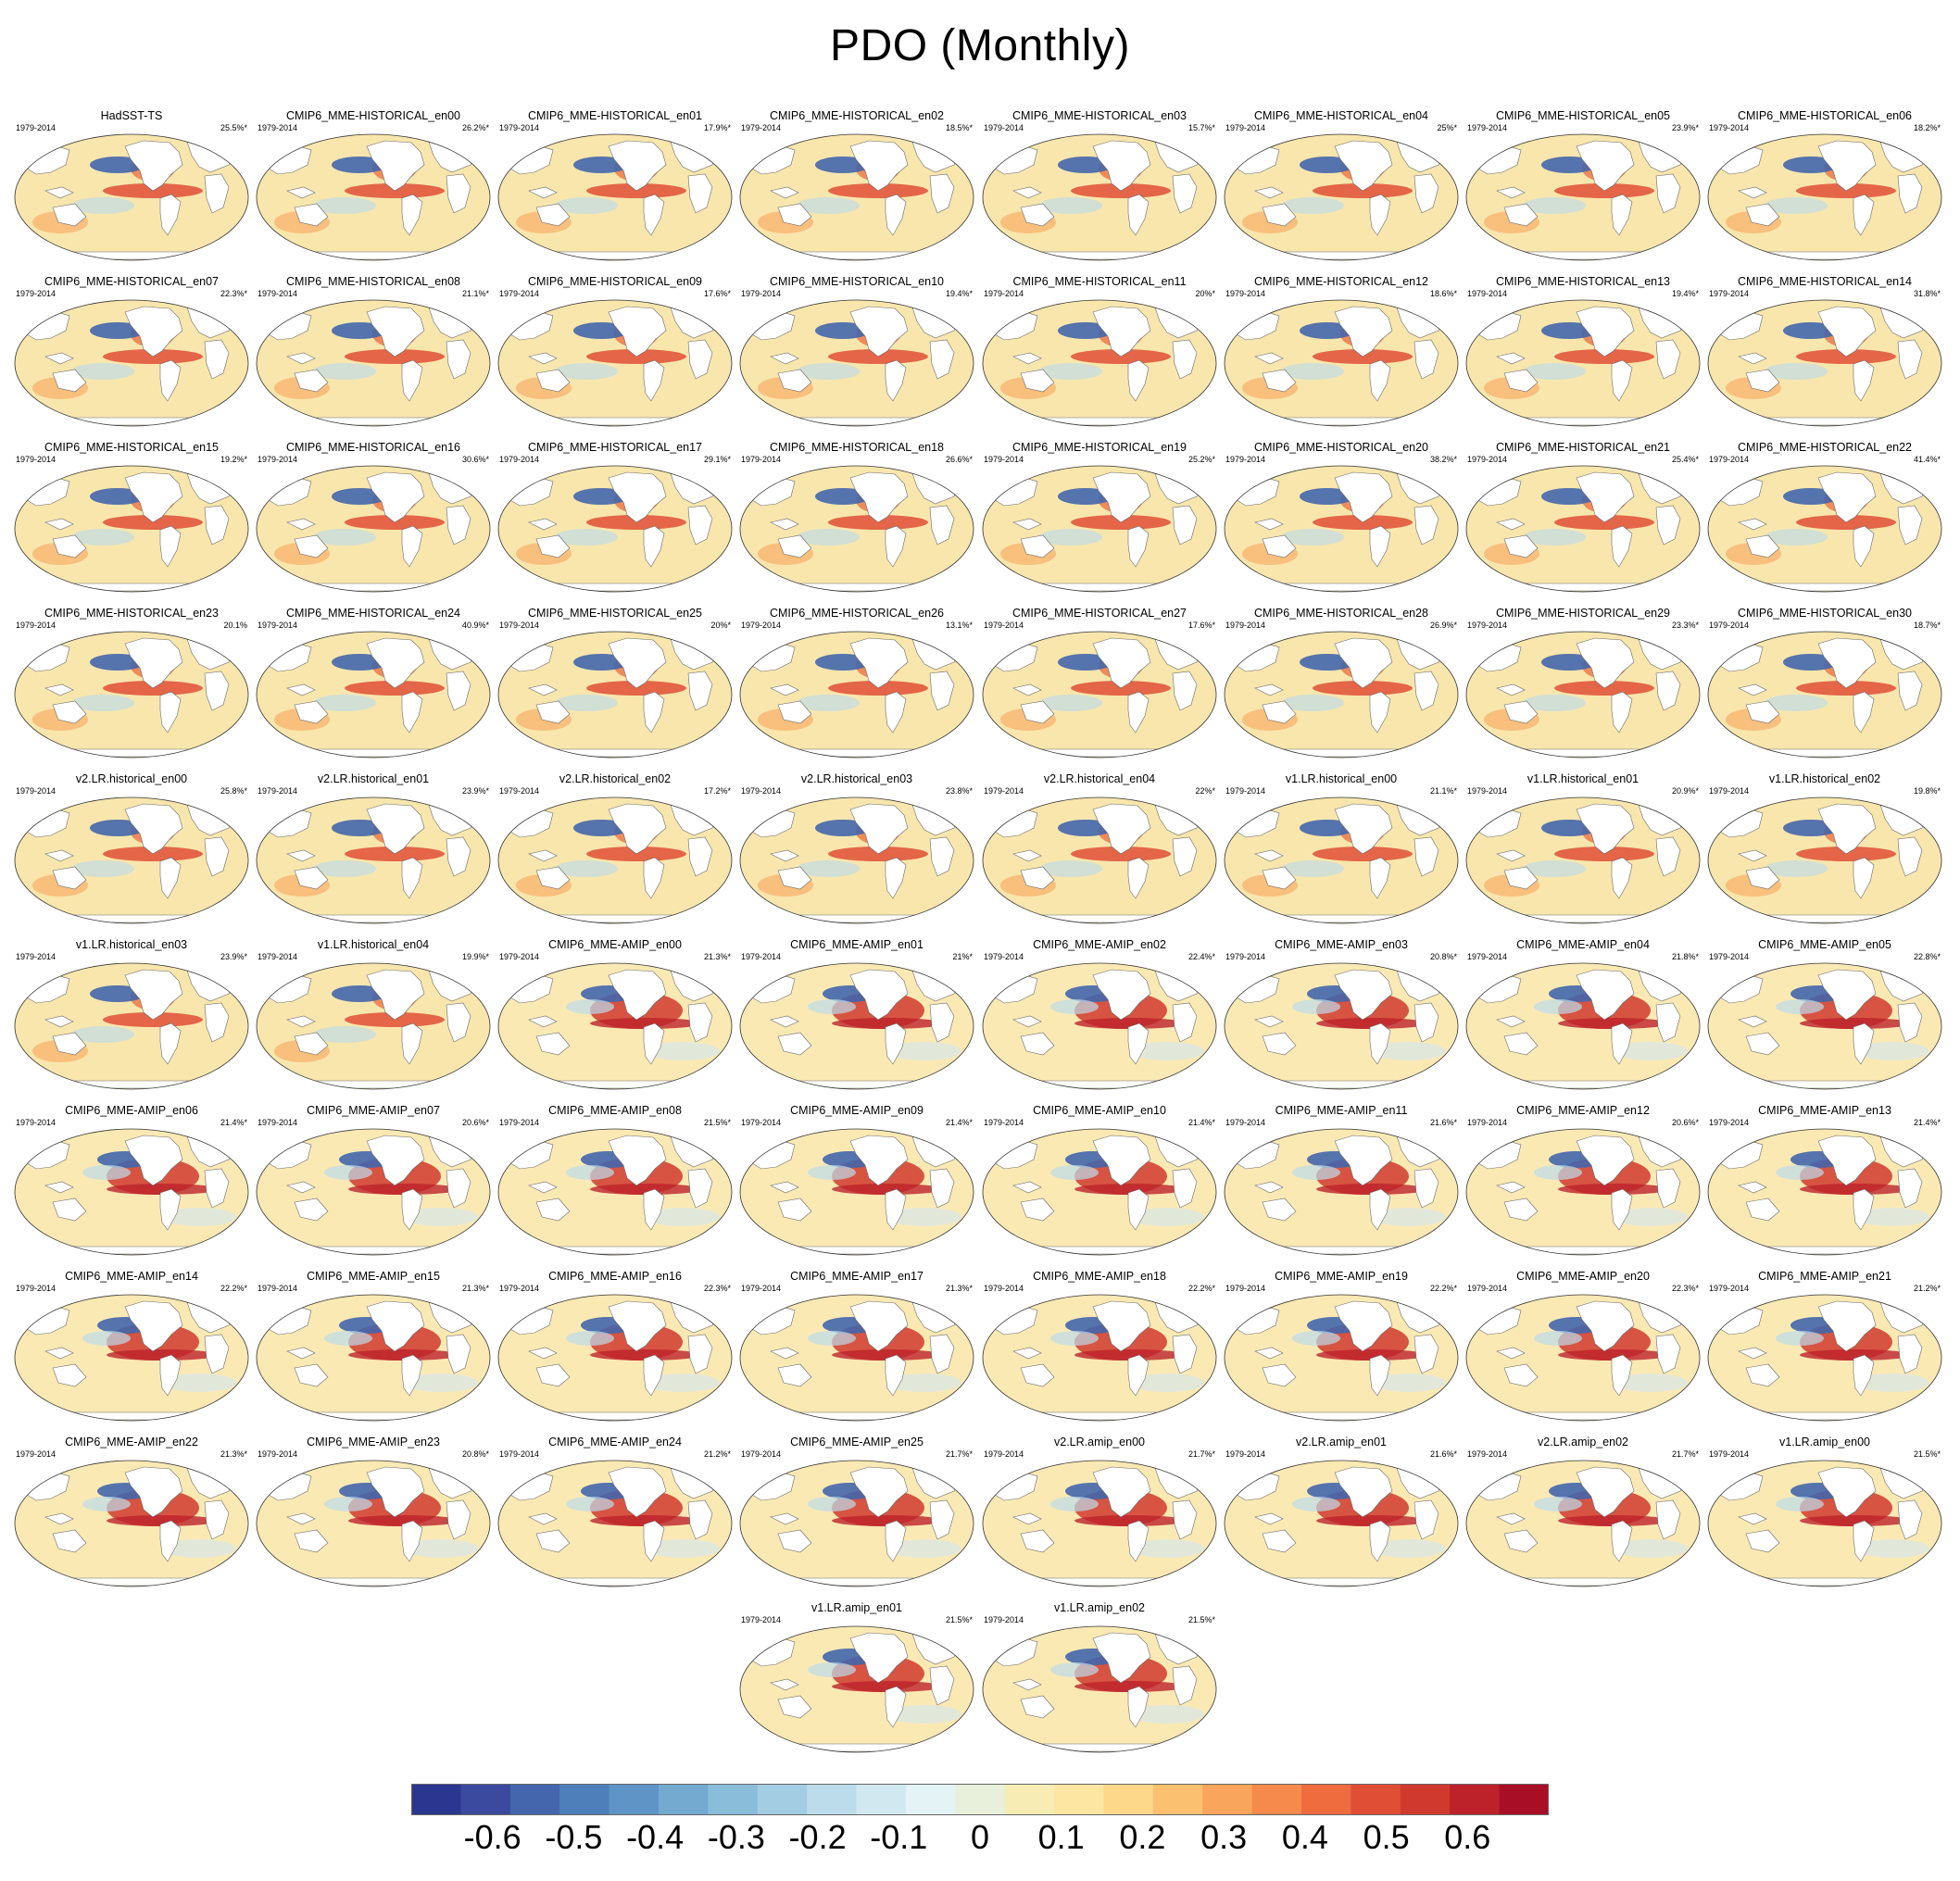 This screenshot has width=1960, height=1881. What do you see at coordinates (856, 1677) in the screenshot?
I see `map-panel: v1.LR.amip_en01 1979-2014 21.5%*` at bounding box center [856, 1677].